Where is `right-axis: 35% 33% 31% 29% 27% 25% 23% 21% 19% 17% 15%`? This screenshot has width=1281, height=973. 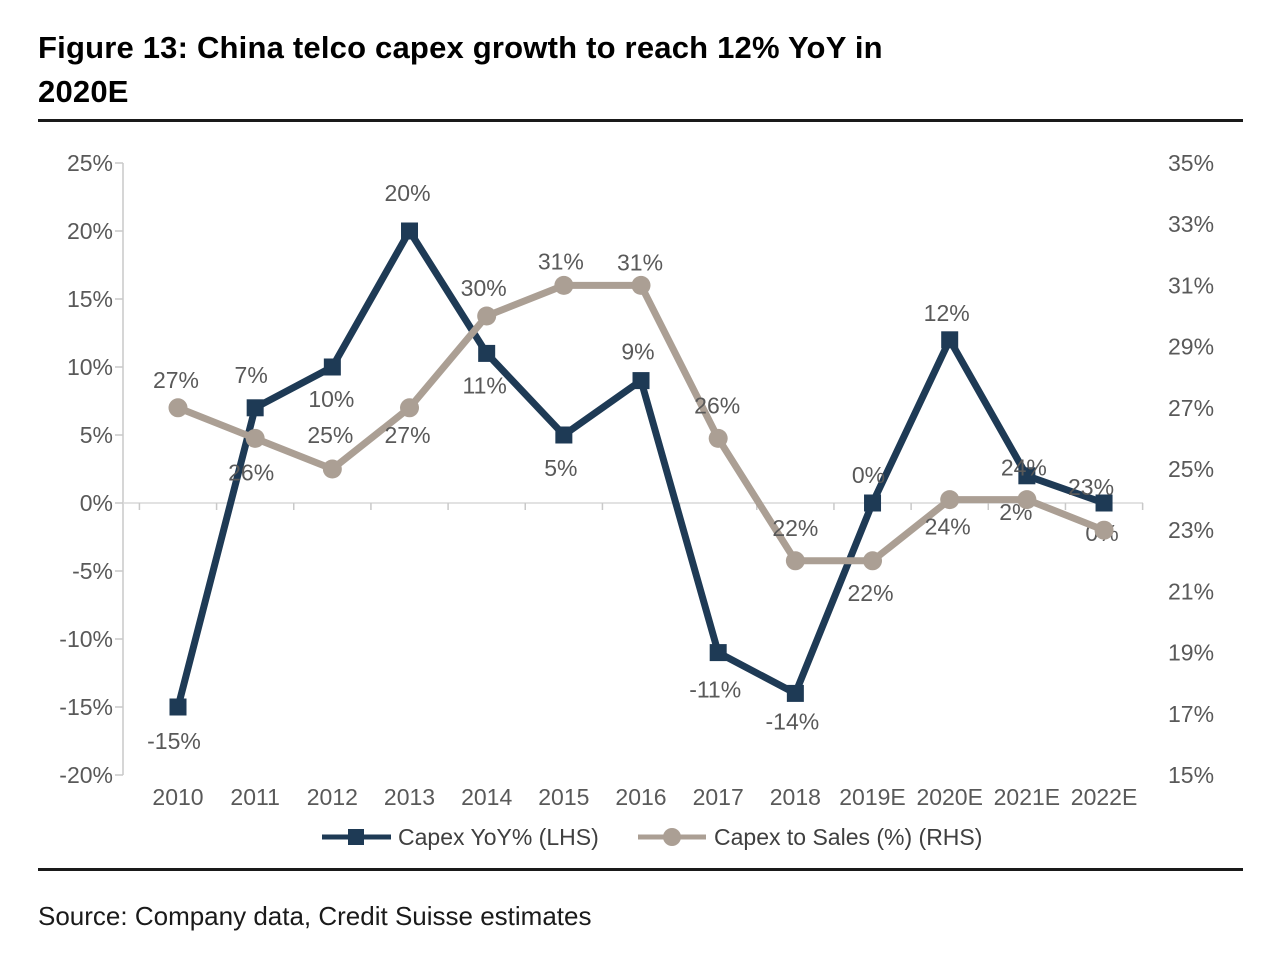
right-axis: 35% 33% 31% 29% 27% 25% 23% 21% 19% 17% 15% is located at coordinates (1191, 469).